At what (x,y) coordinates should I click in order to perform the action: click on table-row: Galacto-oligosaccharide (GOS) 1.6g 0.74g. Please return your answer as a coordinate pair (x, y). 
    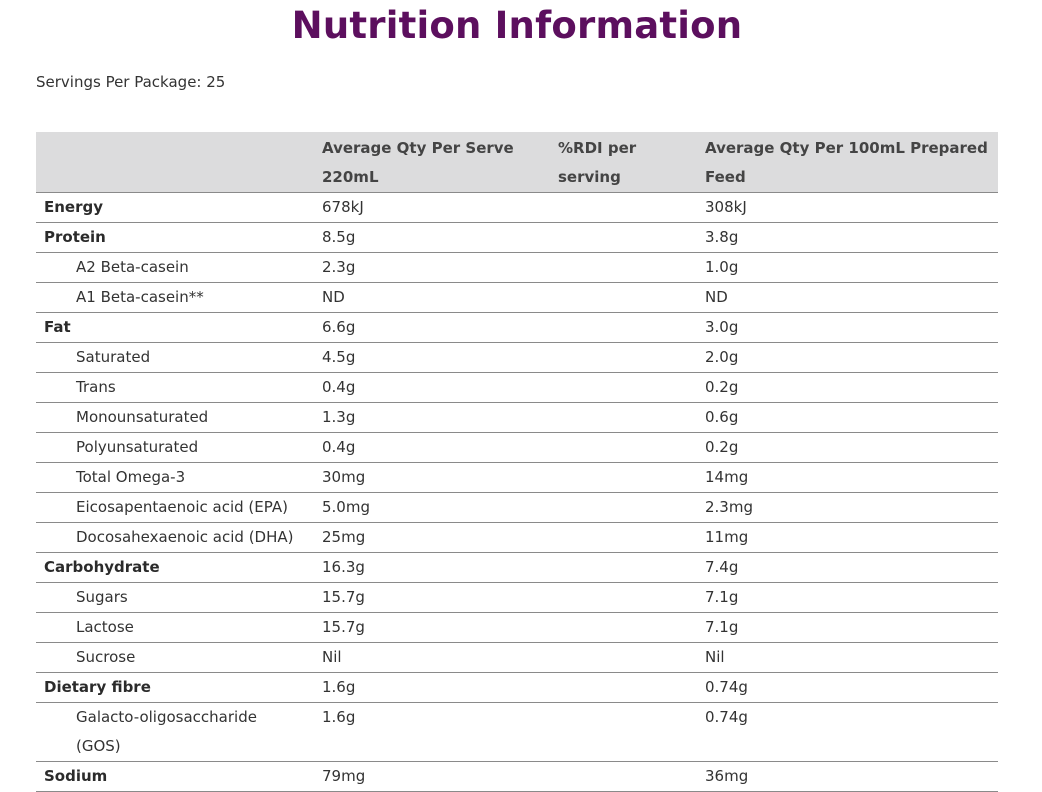
    Looking at the image, I should click on (517, 732).